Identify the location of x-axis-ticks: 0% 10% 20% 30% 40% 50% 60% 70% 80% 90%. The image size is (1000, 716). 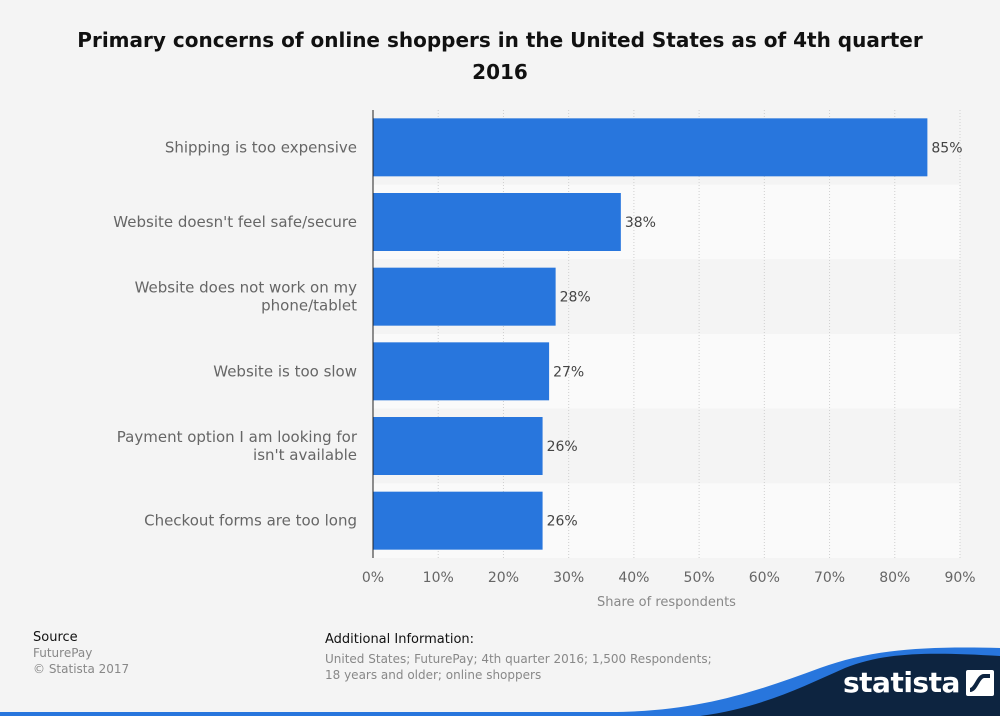
(669, 578).